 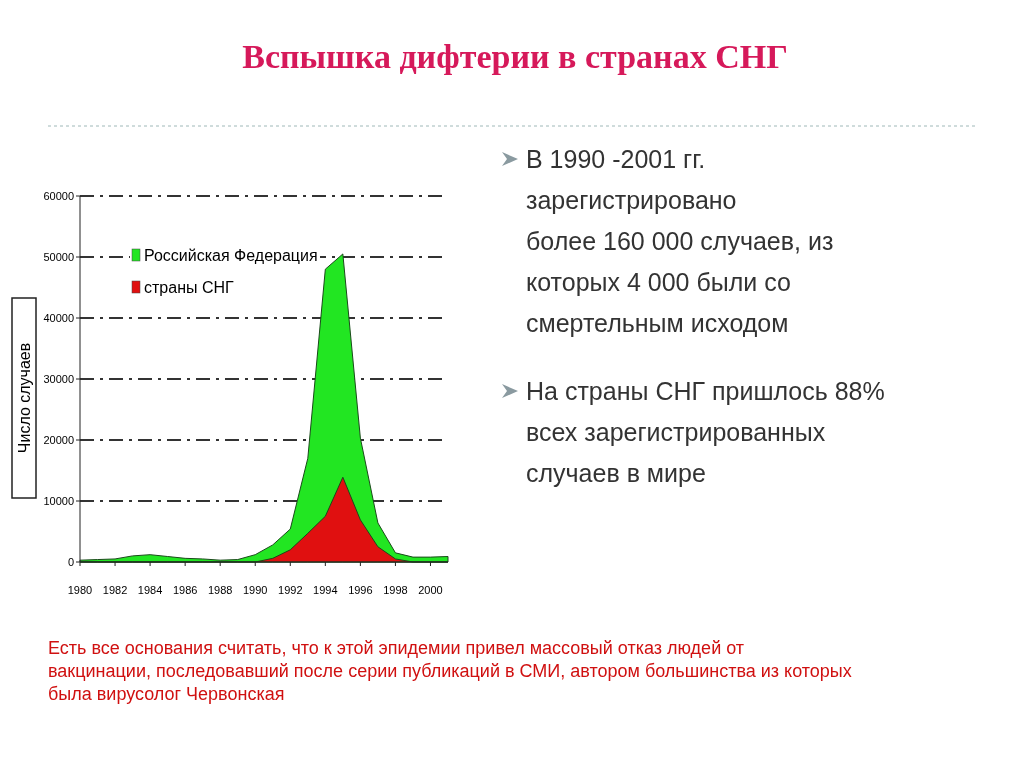 I want to click on x-tick-label: 1998, so click(x=395, y=590).